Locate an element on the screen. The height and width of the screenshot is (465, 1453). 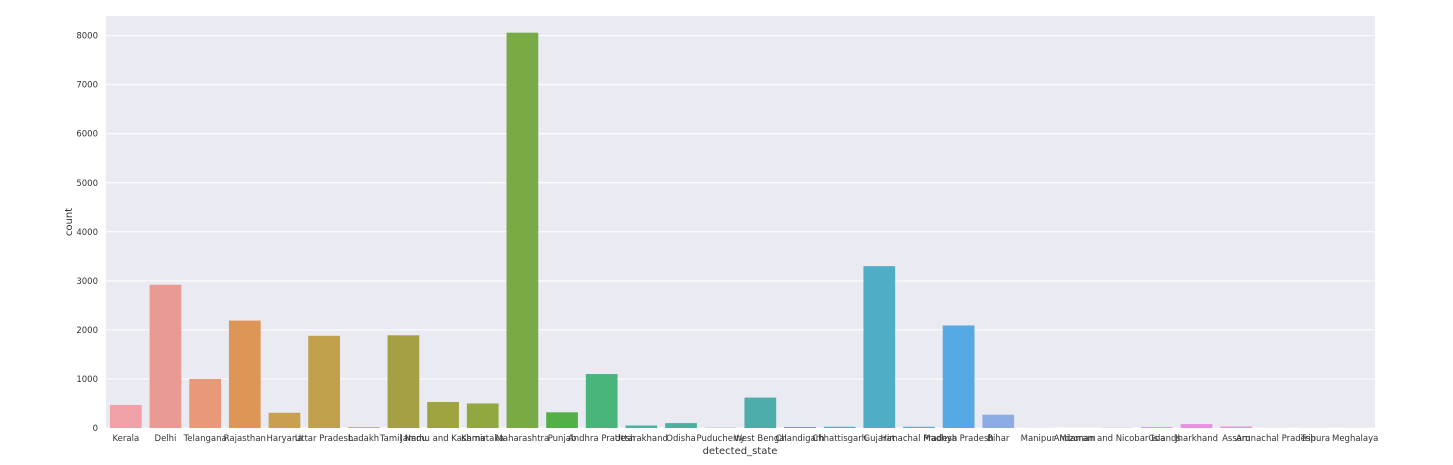
x-tick-label: Arunachal Pradesh is located at coordinates (1276, 439).